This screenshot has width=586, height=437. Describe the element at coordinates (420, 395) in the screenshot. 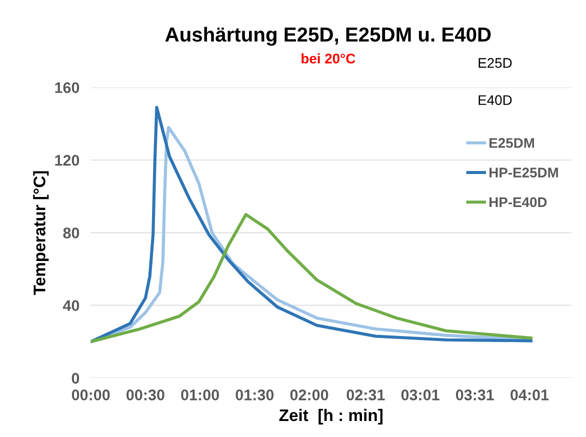

I see `x-tick-label: 03:01` at that location.